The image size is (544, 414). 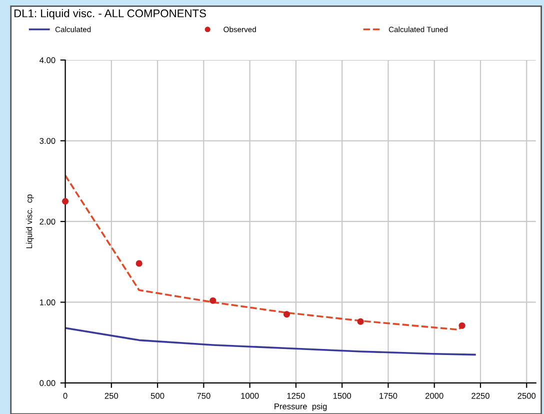 I want to click on x-axis-title: Pressure psig, so click(x=300, y=407).